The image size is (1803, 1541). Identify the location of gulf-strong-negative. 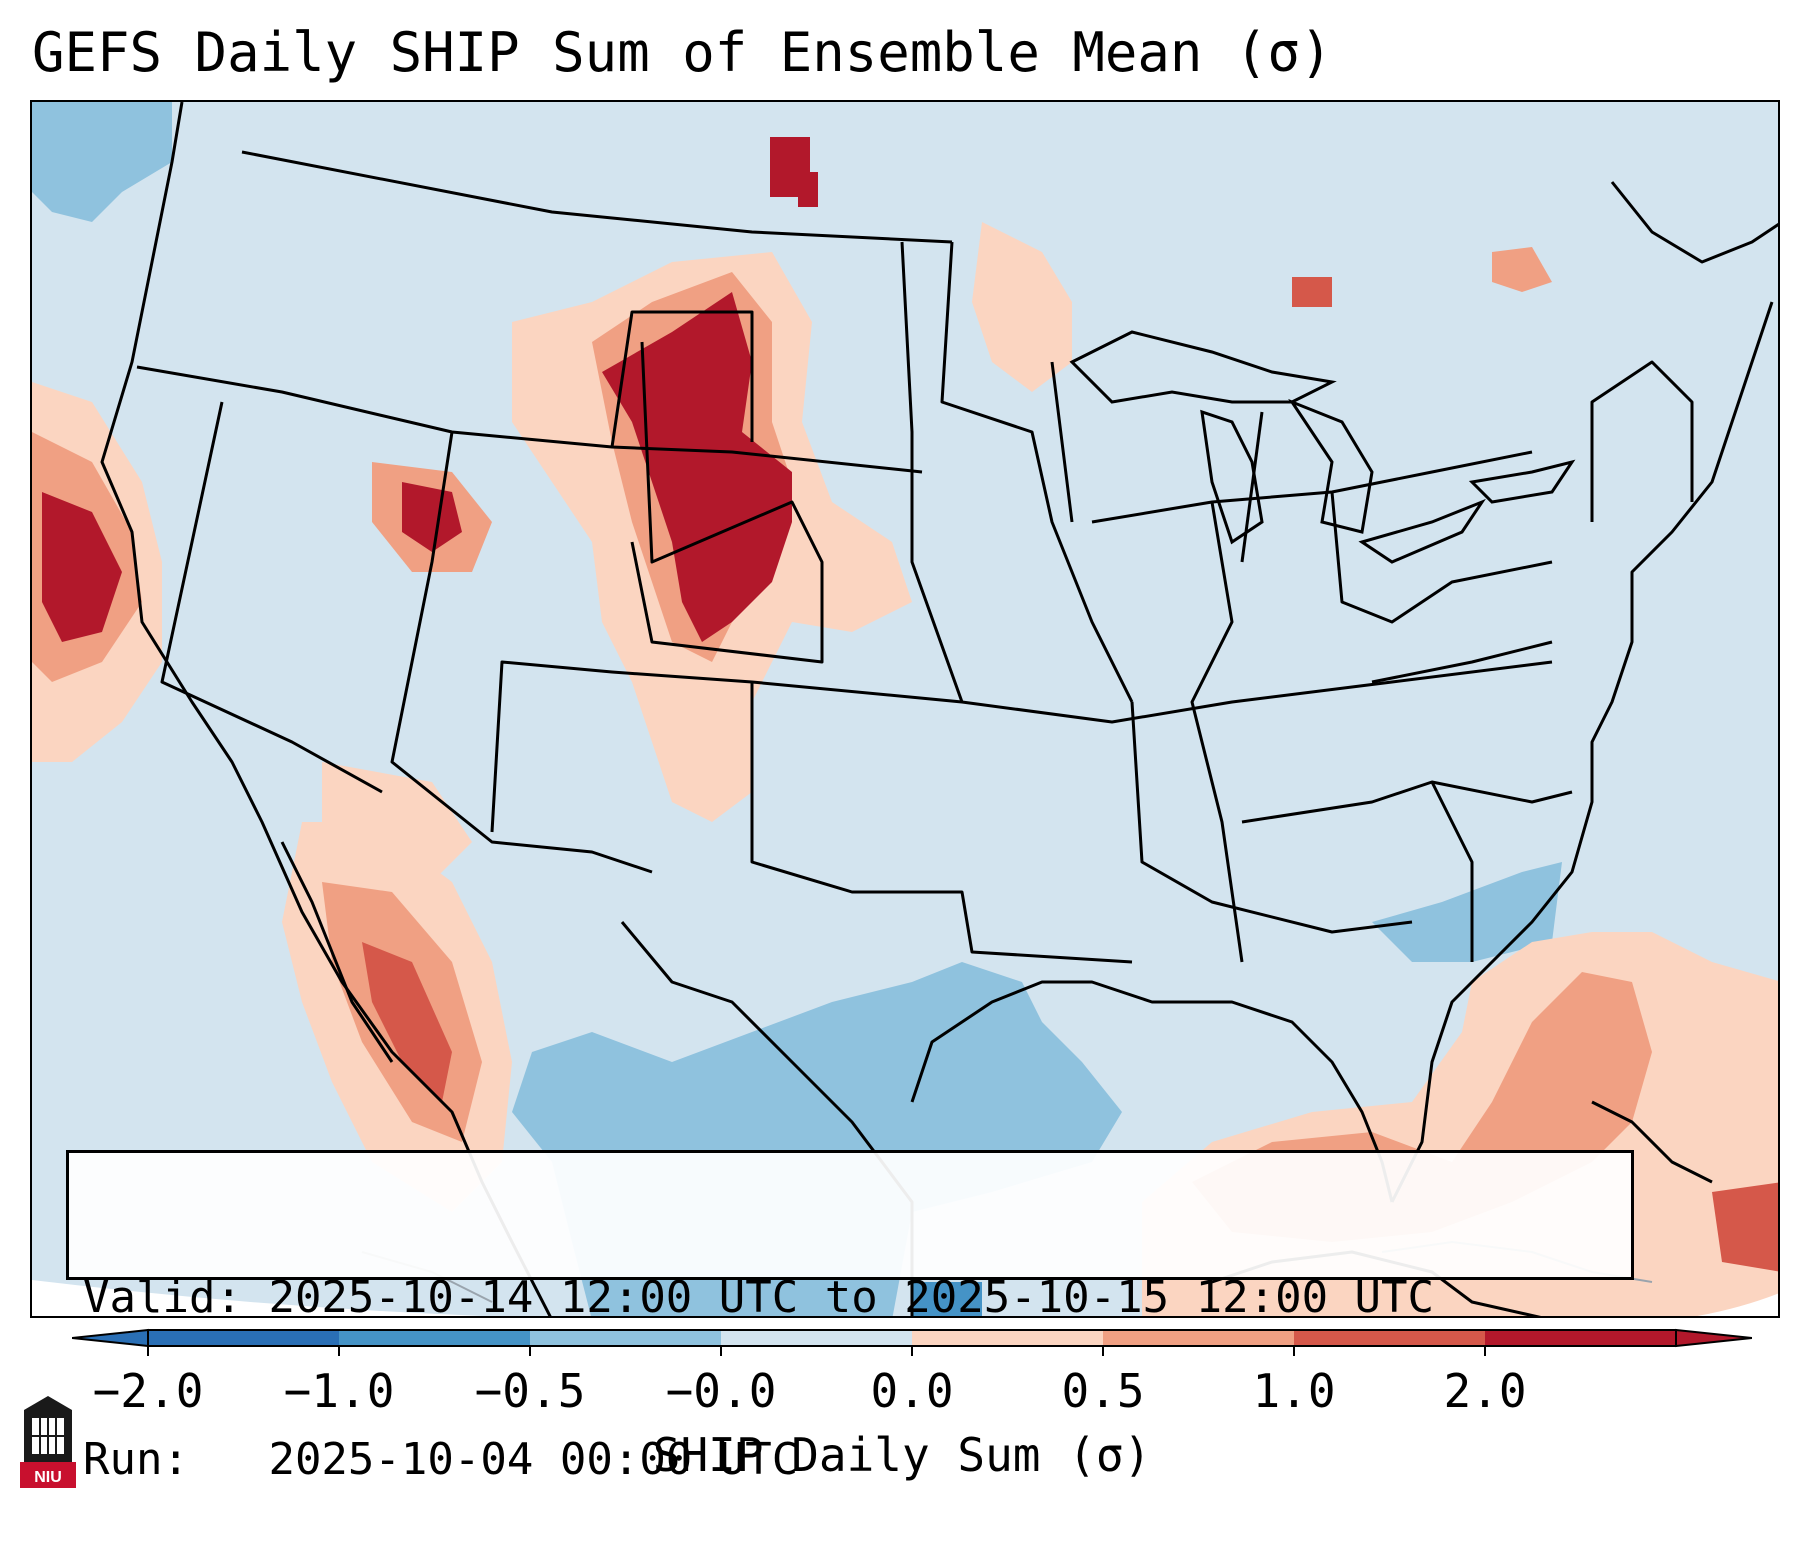
(947, 1299).